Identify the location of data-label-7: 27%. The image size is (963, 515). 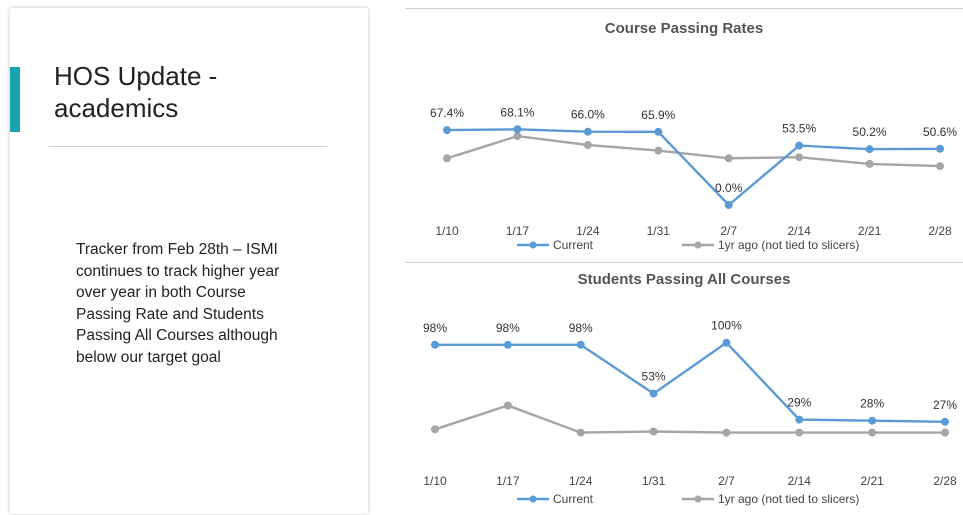
(945, 405).